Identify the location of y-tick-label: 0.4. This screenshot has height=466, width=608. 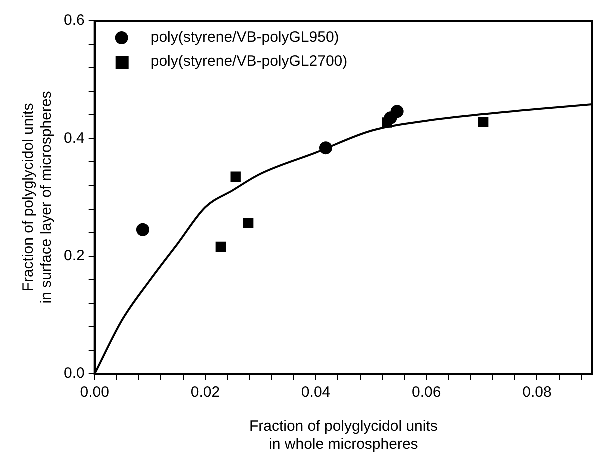
(74, 138).